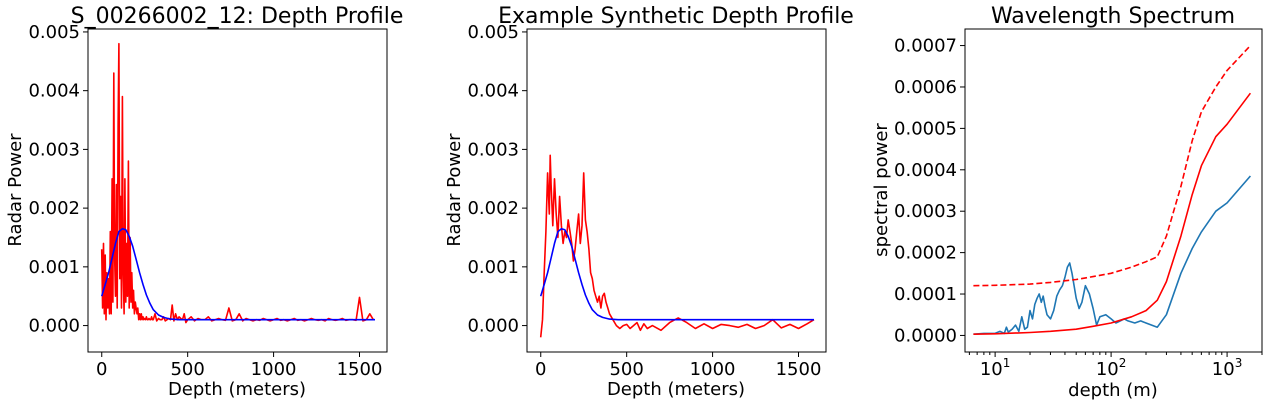 Image resolution: width=1271 pixels, height=407 pixels. I want to click on panel-3-ytick-label: 0.0005, so click(925, 128).